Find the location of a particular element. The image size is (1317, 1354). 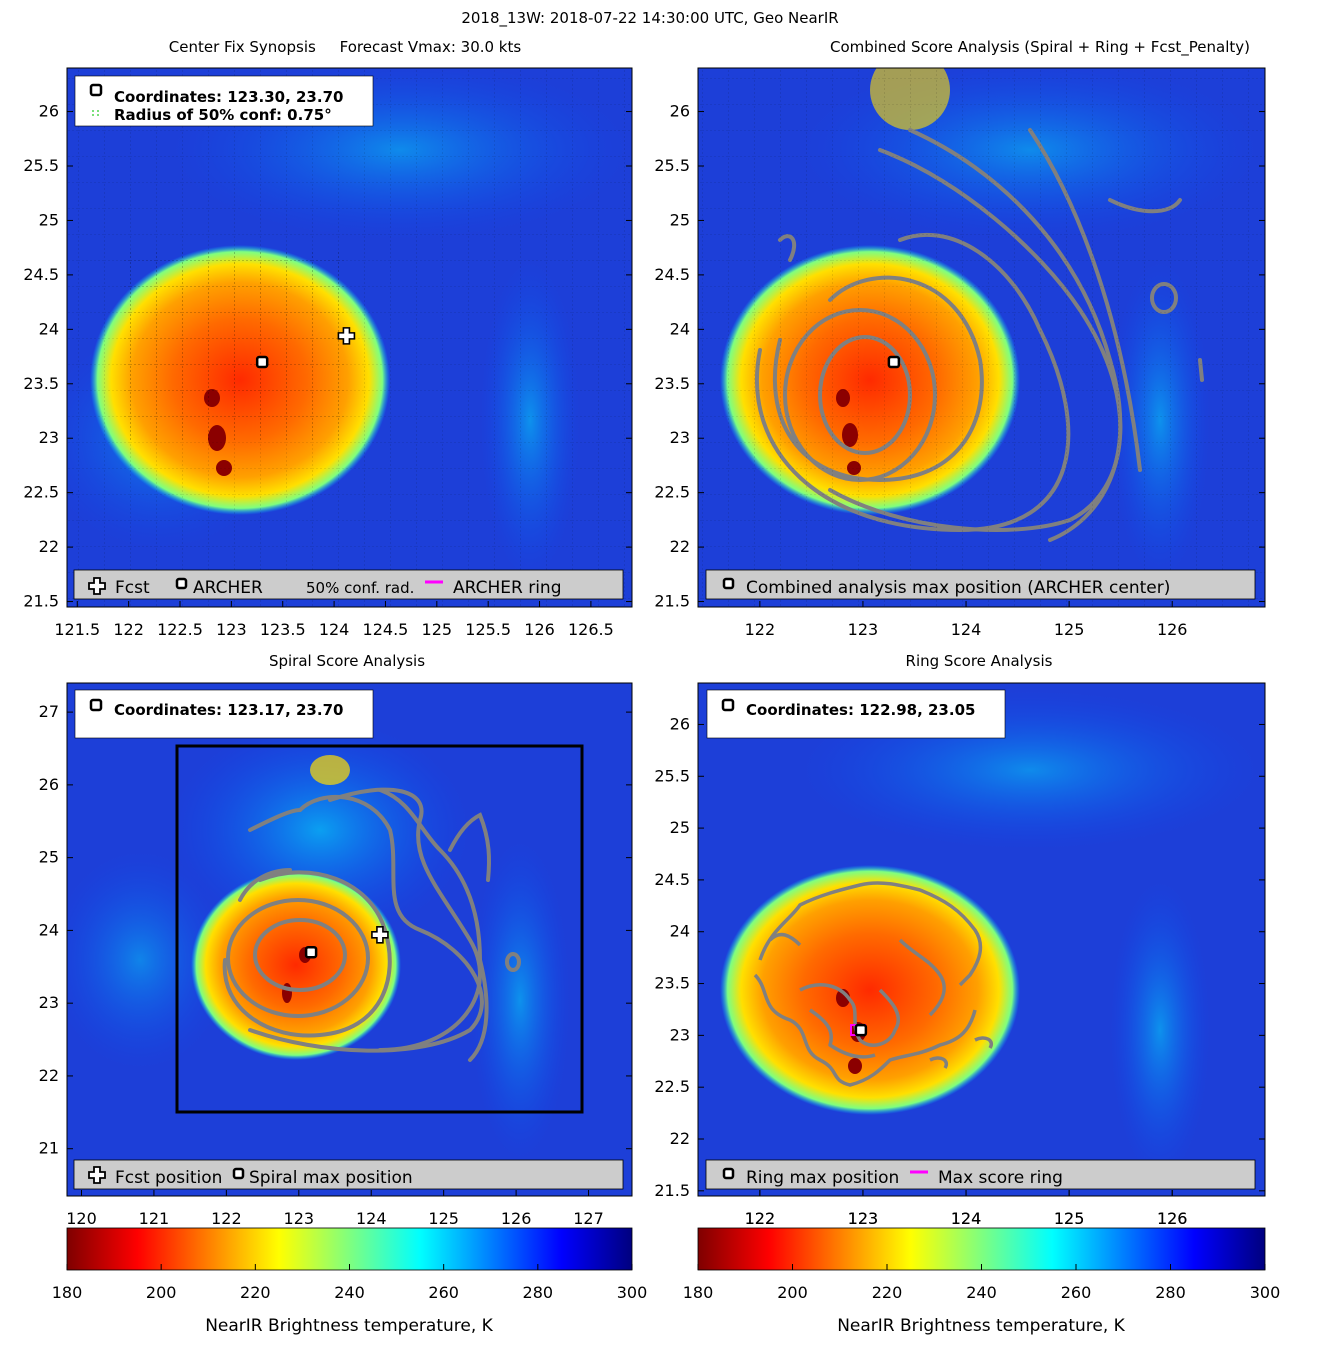

colorbar-tick-label: 280 is located at coordinates (538, 1292).